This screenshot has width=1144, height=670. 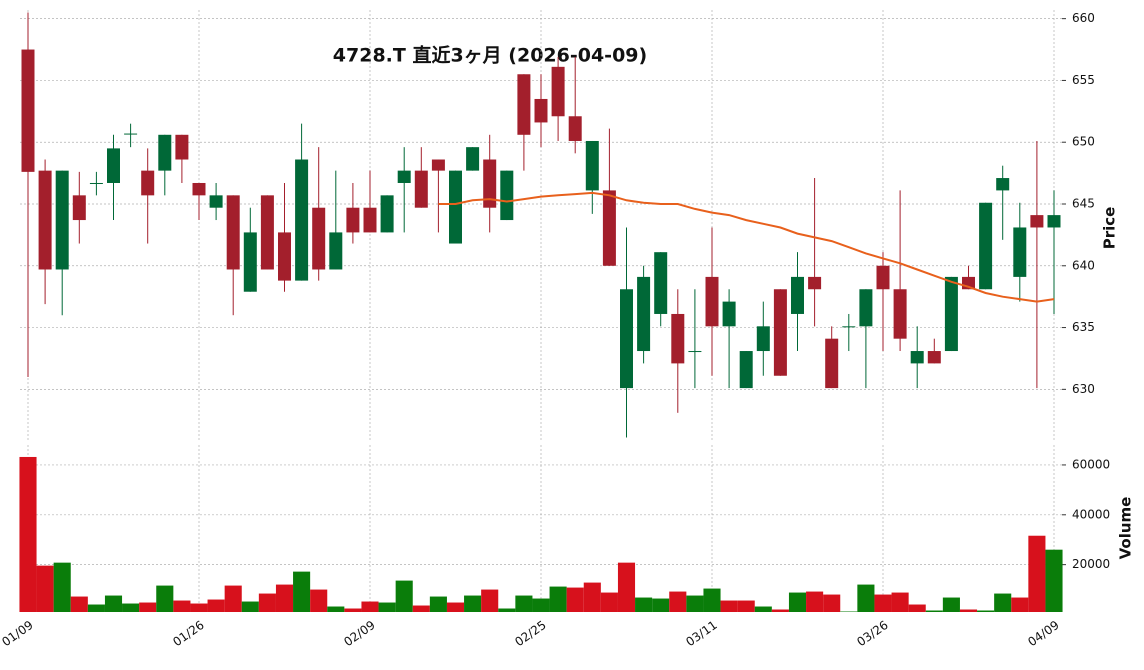 What do you see at coordinates (1083, 80) in the screenshot?
I see `y-tick-label: 655` at bounding box center [1083, 80].